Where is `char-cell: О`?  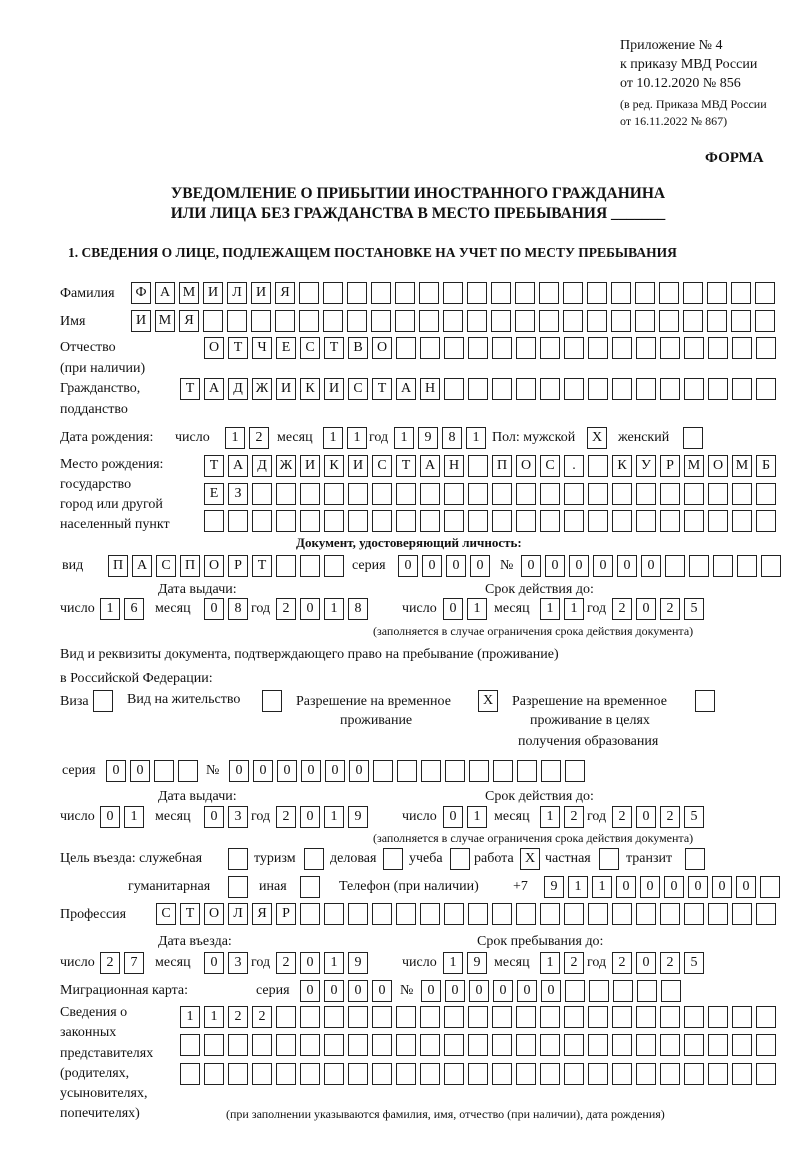
char-cell: О is located at coordinates (718, 466).